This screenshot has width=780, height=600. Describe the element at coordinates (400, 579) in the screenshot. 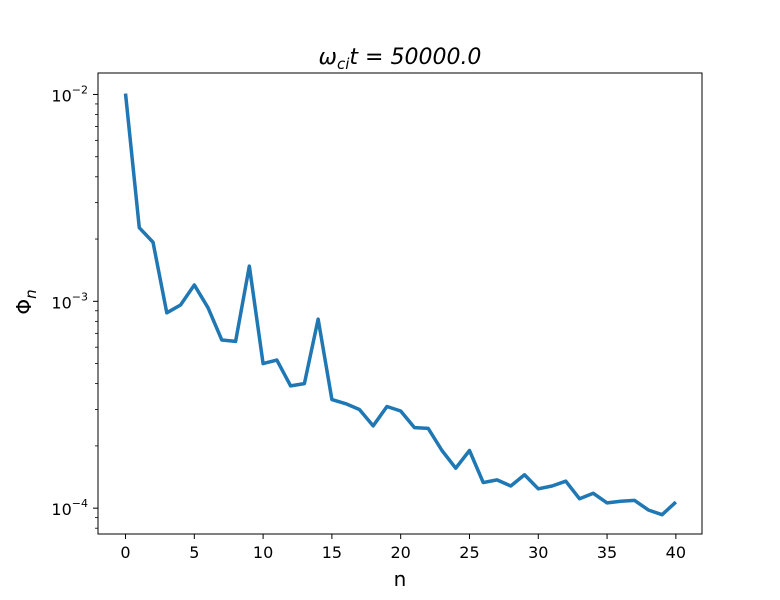

I see `x-axis-label: n` at that location.